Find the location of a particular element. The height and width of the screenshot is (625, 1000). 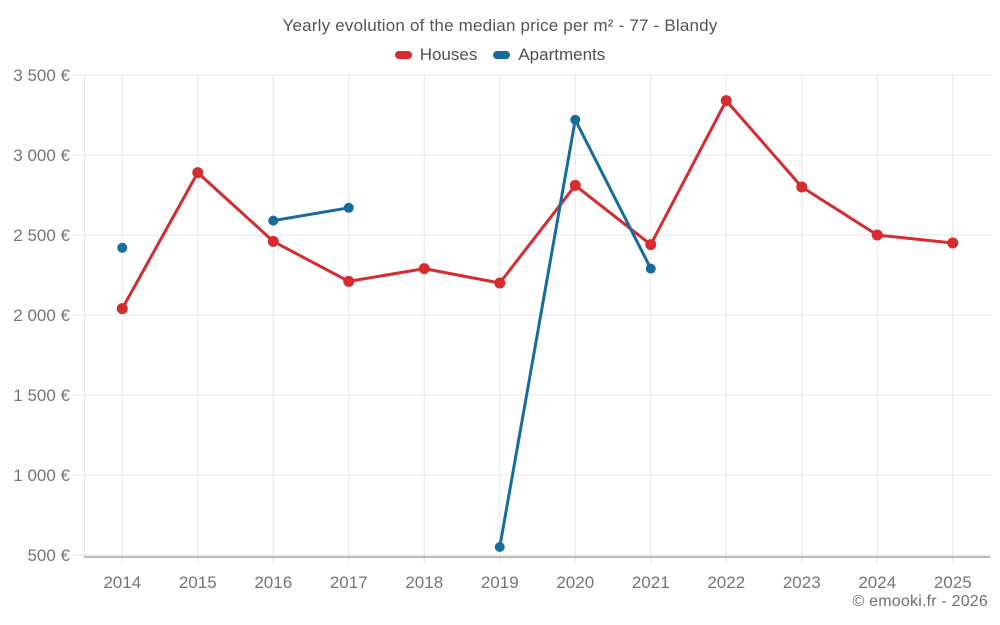

x-tick-label-2015: 2015 is located at coordinates (198, 582).